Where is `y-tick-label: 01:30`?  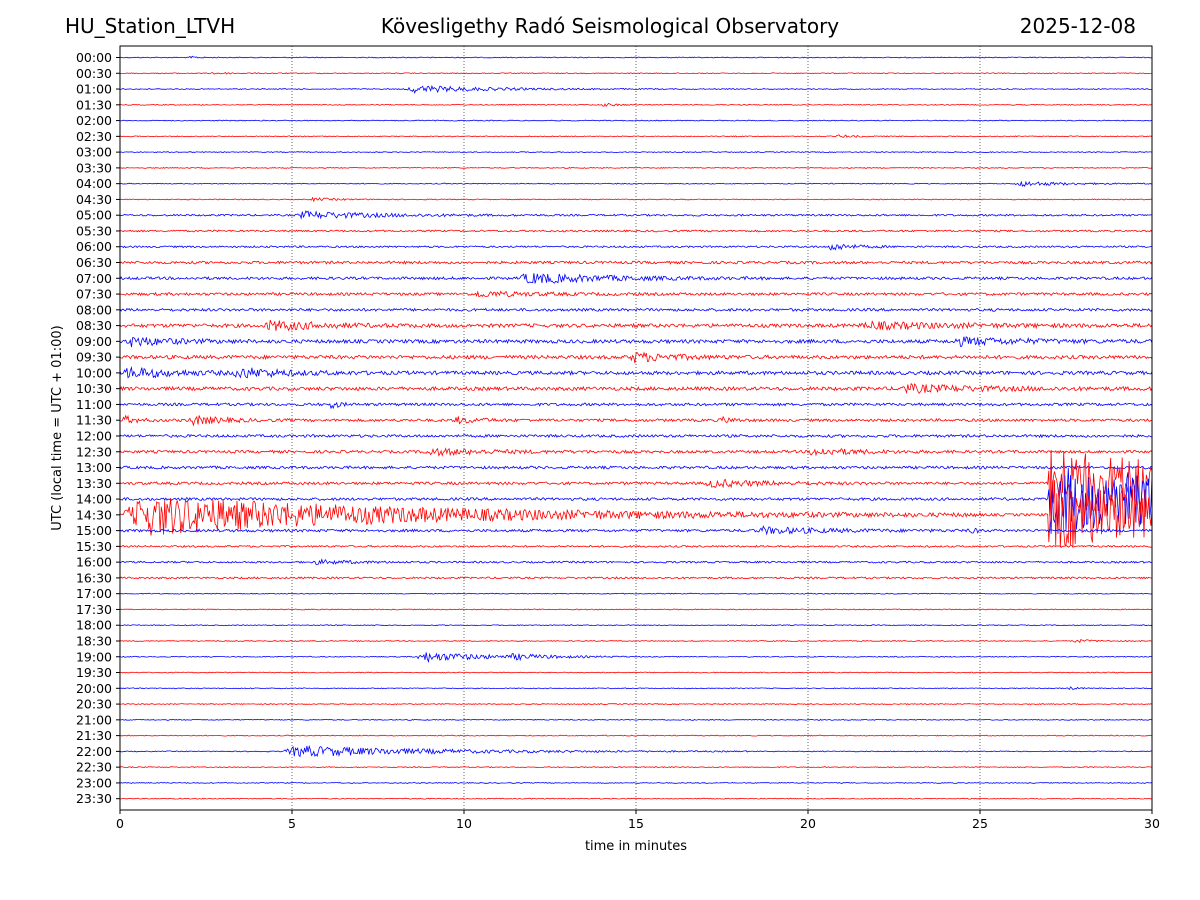
y-tick-label: 01:30 is located at coordinates (94, 104).